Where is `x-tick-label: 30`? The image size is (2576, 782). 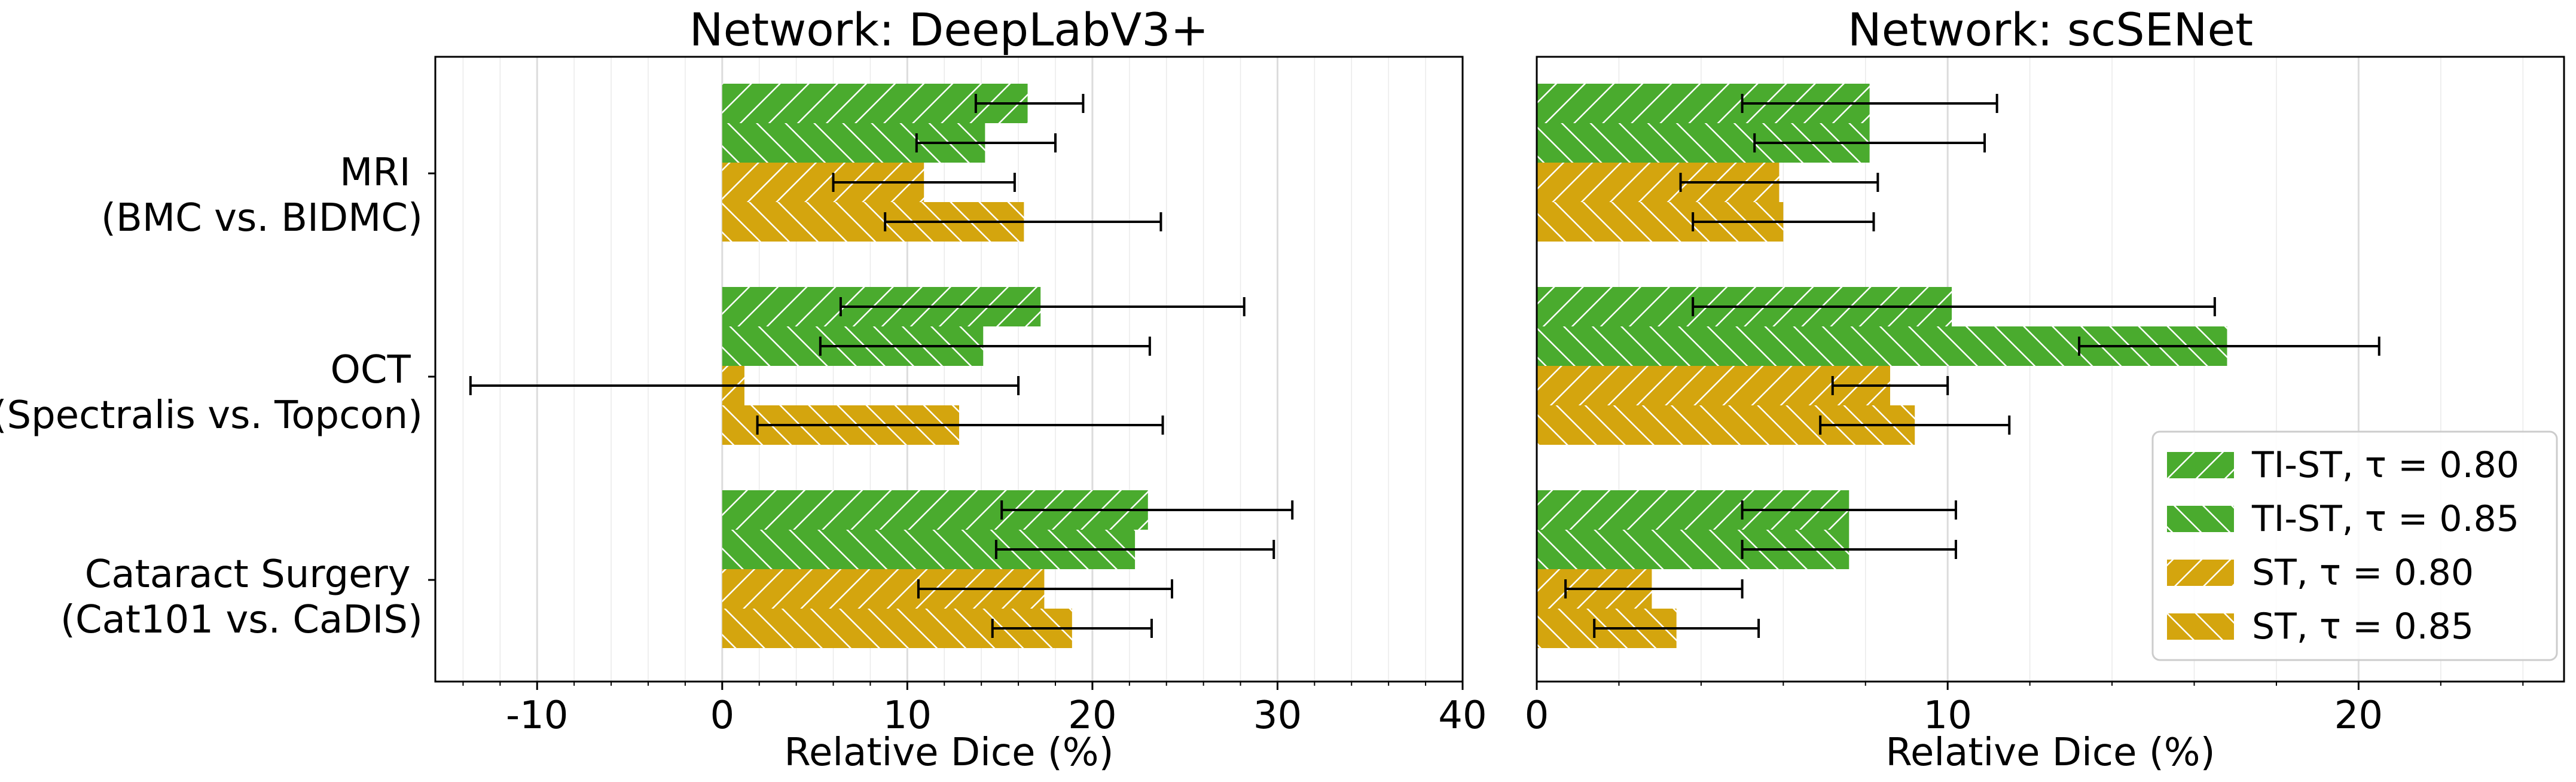 x-tick-label: 30 is located at coordinates (1277, 716).